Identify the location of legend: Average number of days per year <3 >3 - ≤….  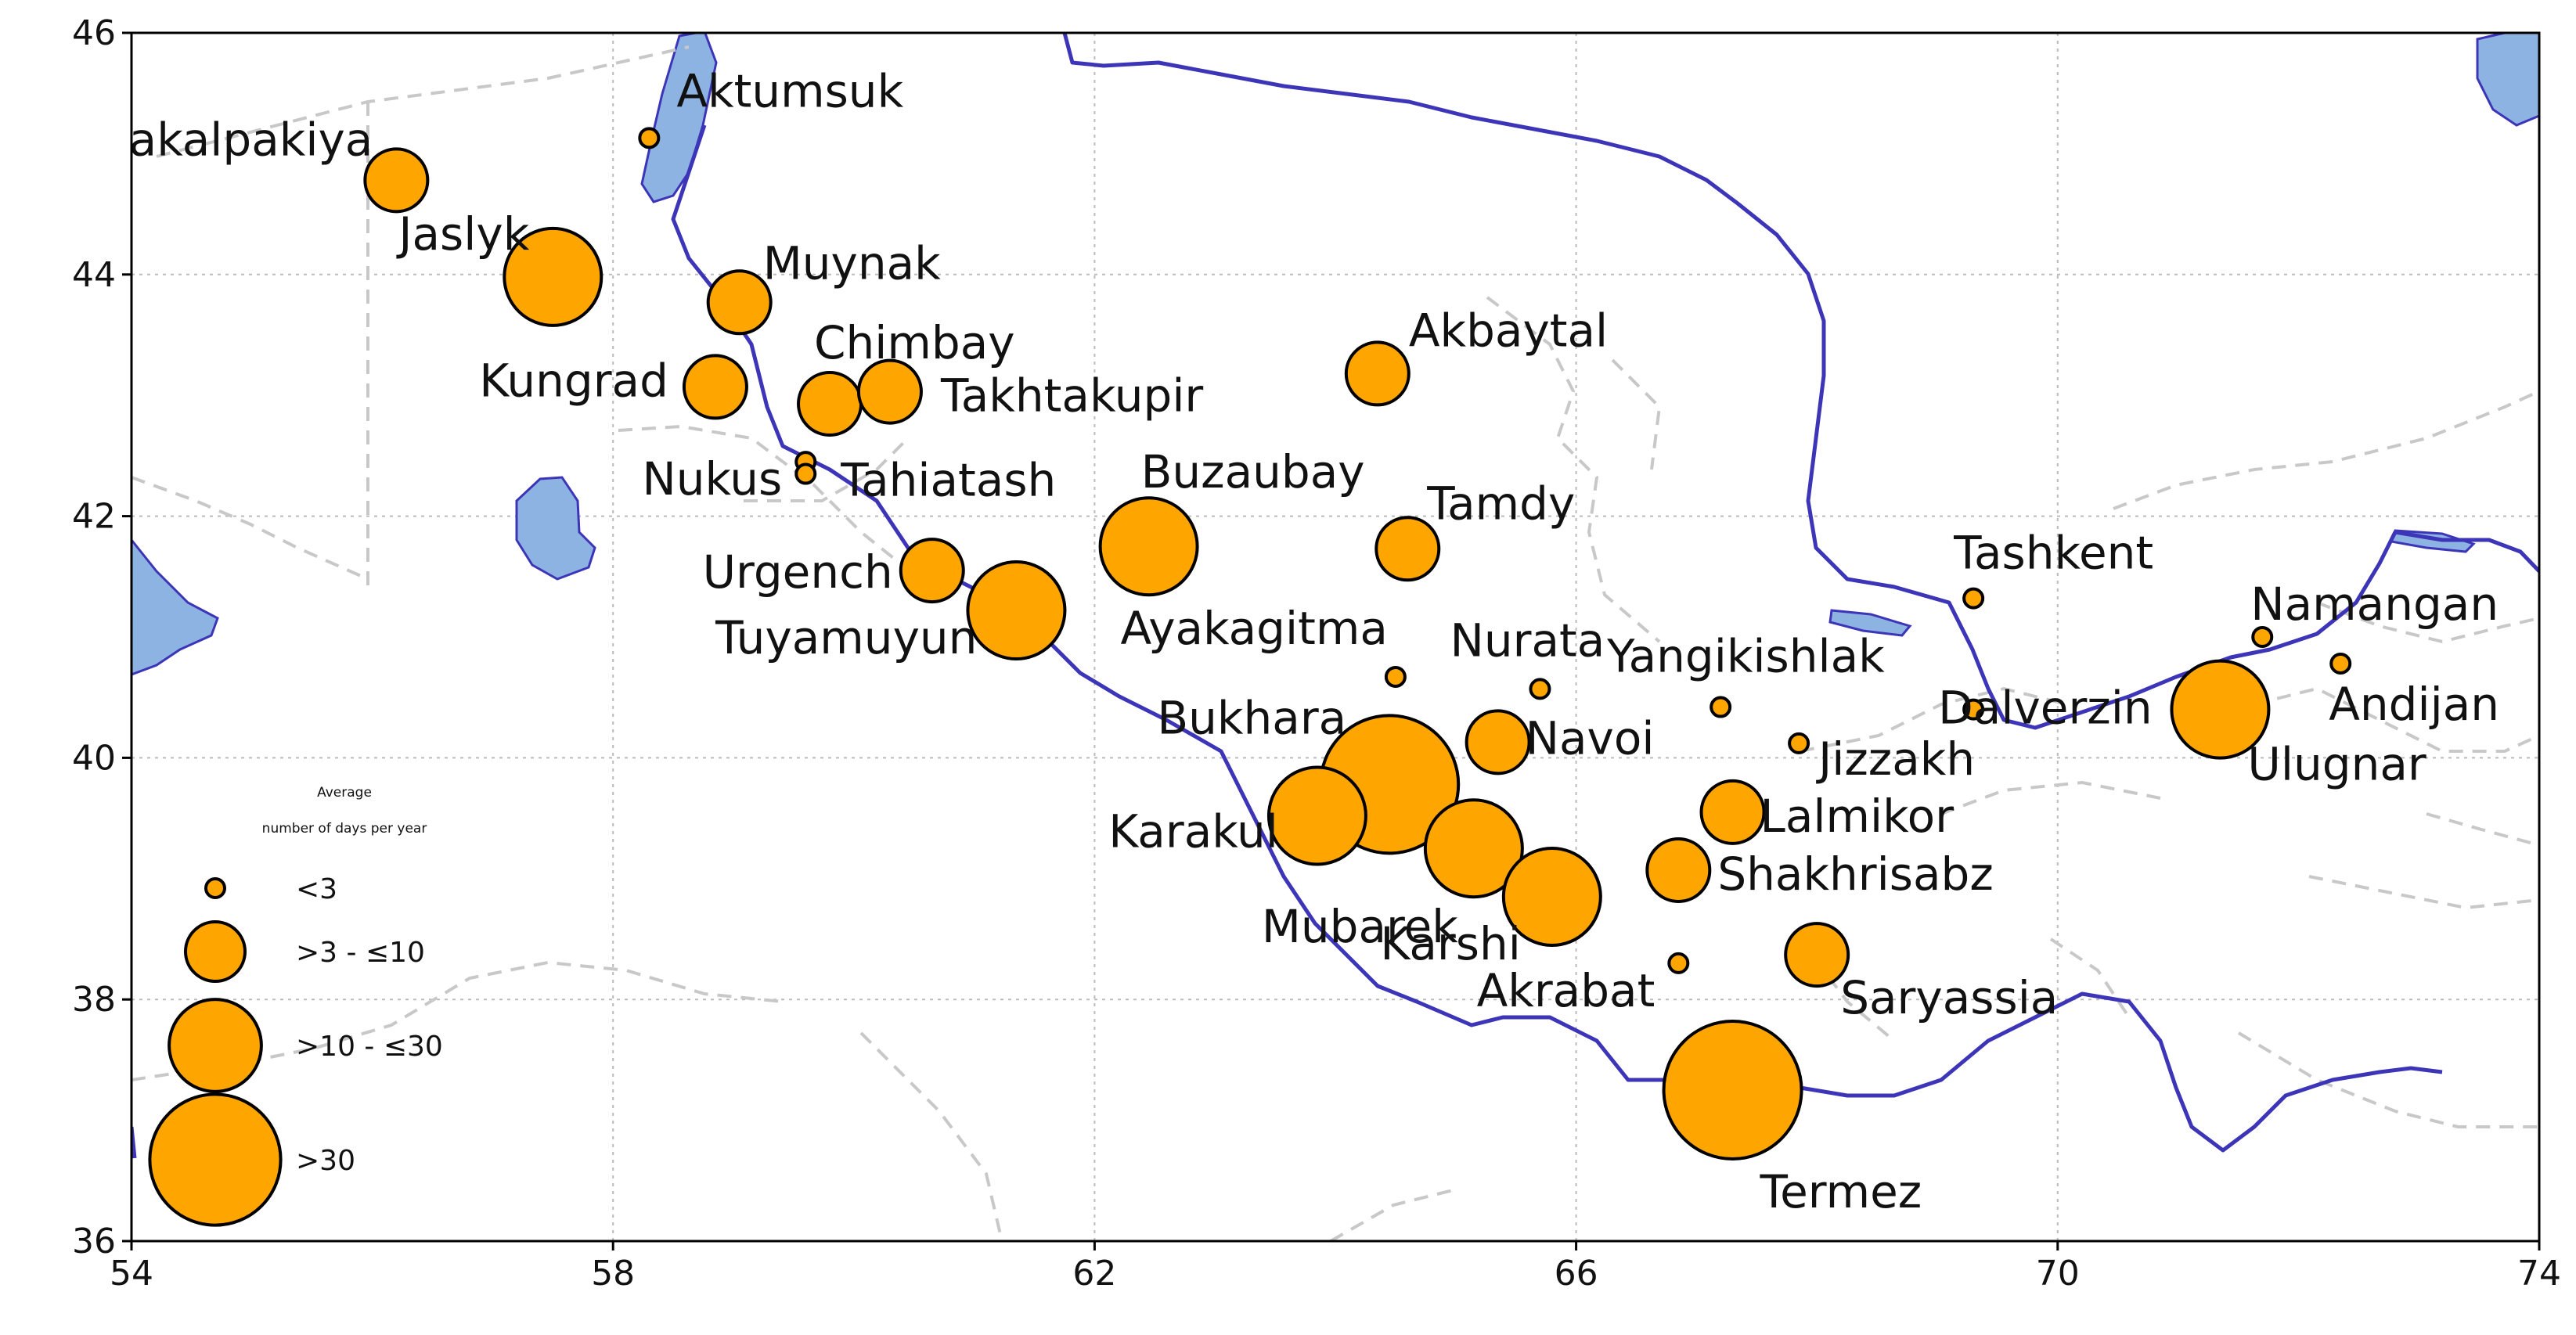
(295, 1006).